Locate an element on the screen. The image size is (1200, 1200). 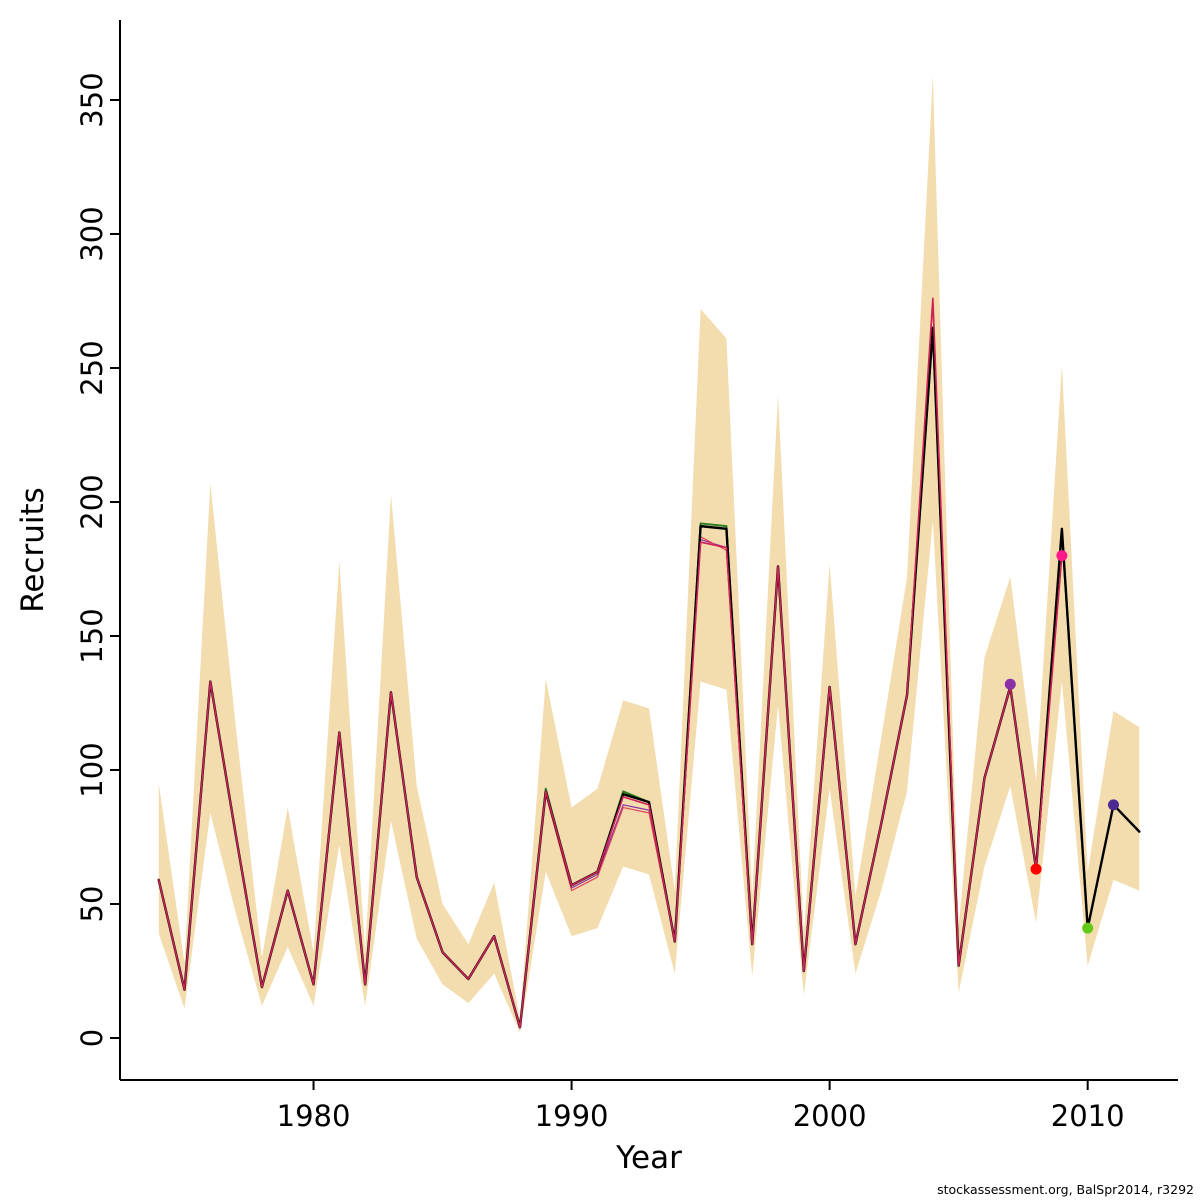
x-tick-label-2000: 2000 is located at coordinates (830, 1116).